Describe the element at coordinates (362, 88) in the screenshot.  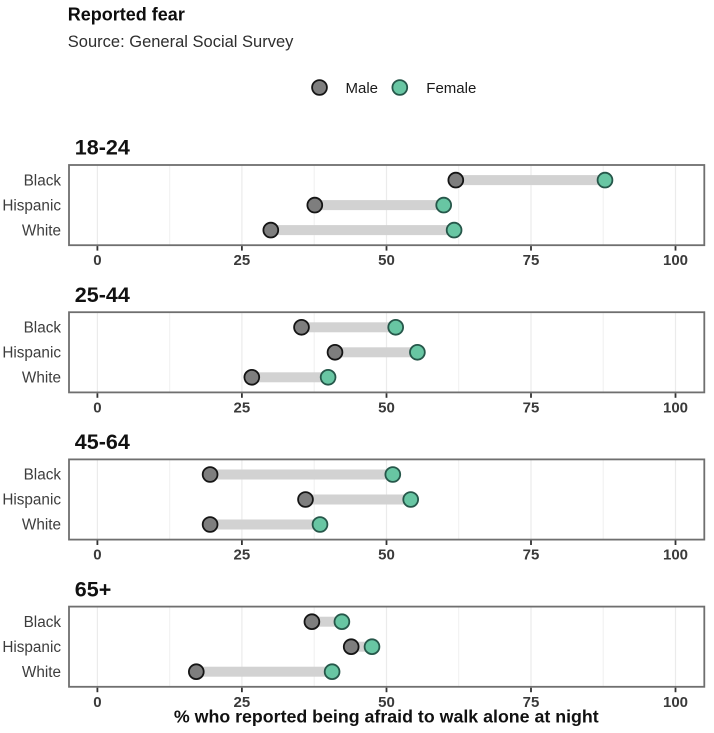
I see `svg-text: Male` at that location.